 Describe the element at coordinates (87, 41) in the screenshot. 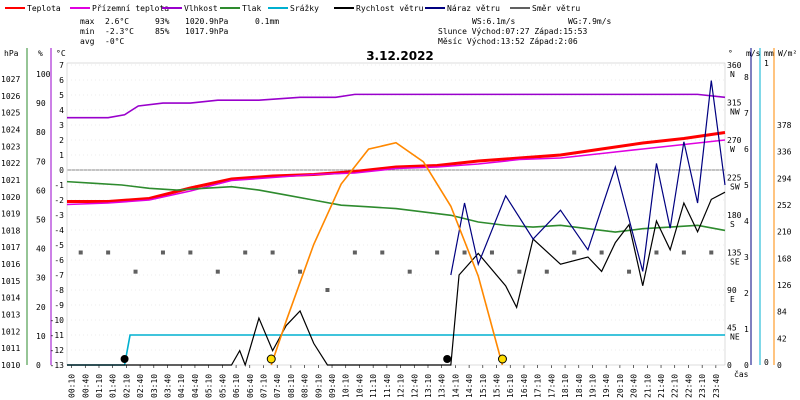

I see `stats-row-label: avg` at that location.